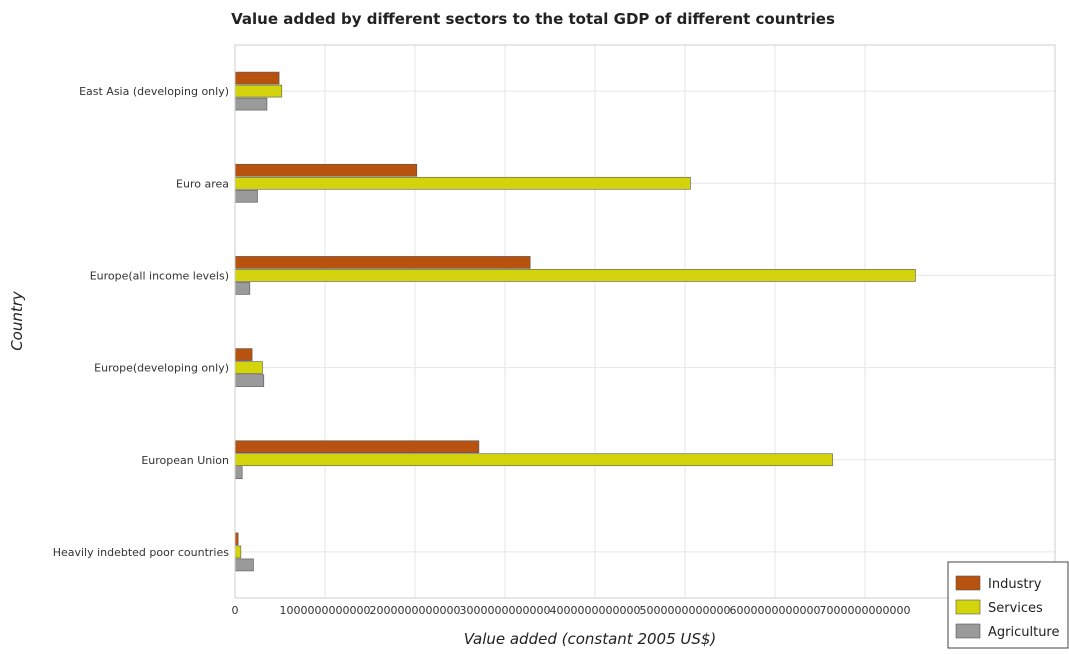 Image resolution: width=1069 pixels, height=654 pixels. I want to click on x-tick-label: 1000000000000, so click(325, 610).